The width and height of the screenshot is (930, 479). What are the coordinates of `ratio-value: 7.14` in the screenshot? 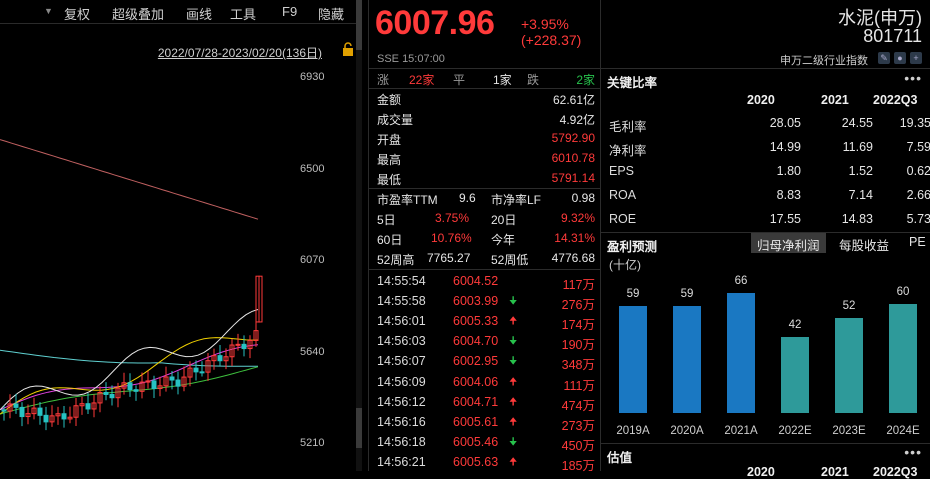 It's located at (860, 195).